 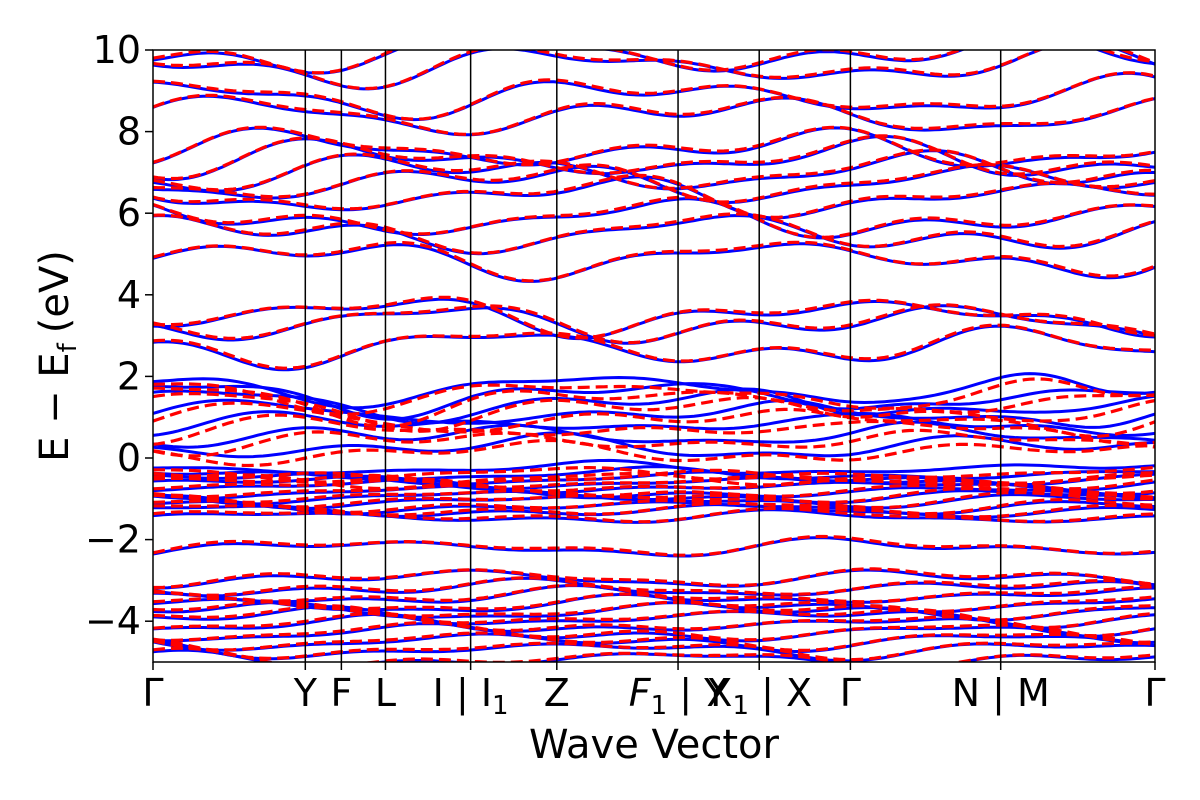 I want to click on y-tick-label: −2, so click(x=113, y=540).